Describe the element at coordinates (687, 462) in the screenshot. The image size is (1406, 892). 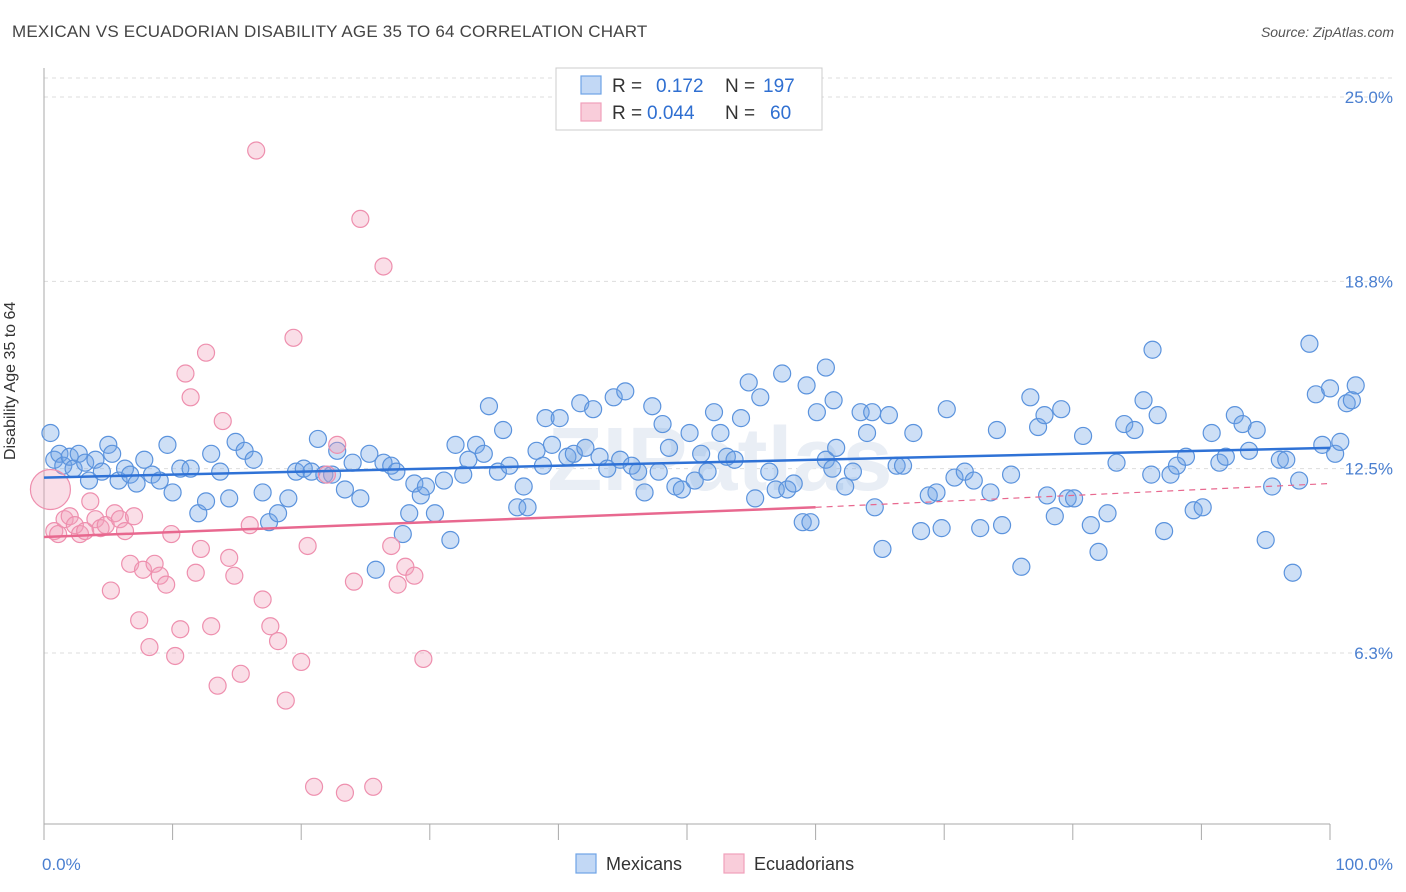
I see `mexicans-trend-line` at that location.